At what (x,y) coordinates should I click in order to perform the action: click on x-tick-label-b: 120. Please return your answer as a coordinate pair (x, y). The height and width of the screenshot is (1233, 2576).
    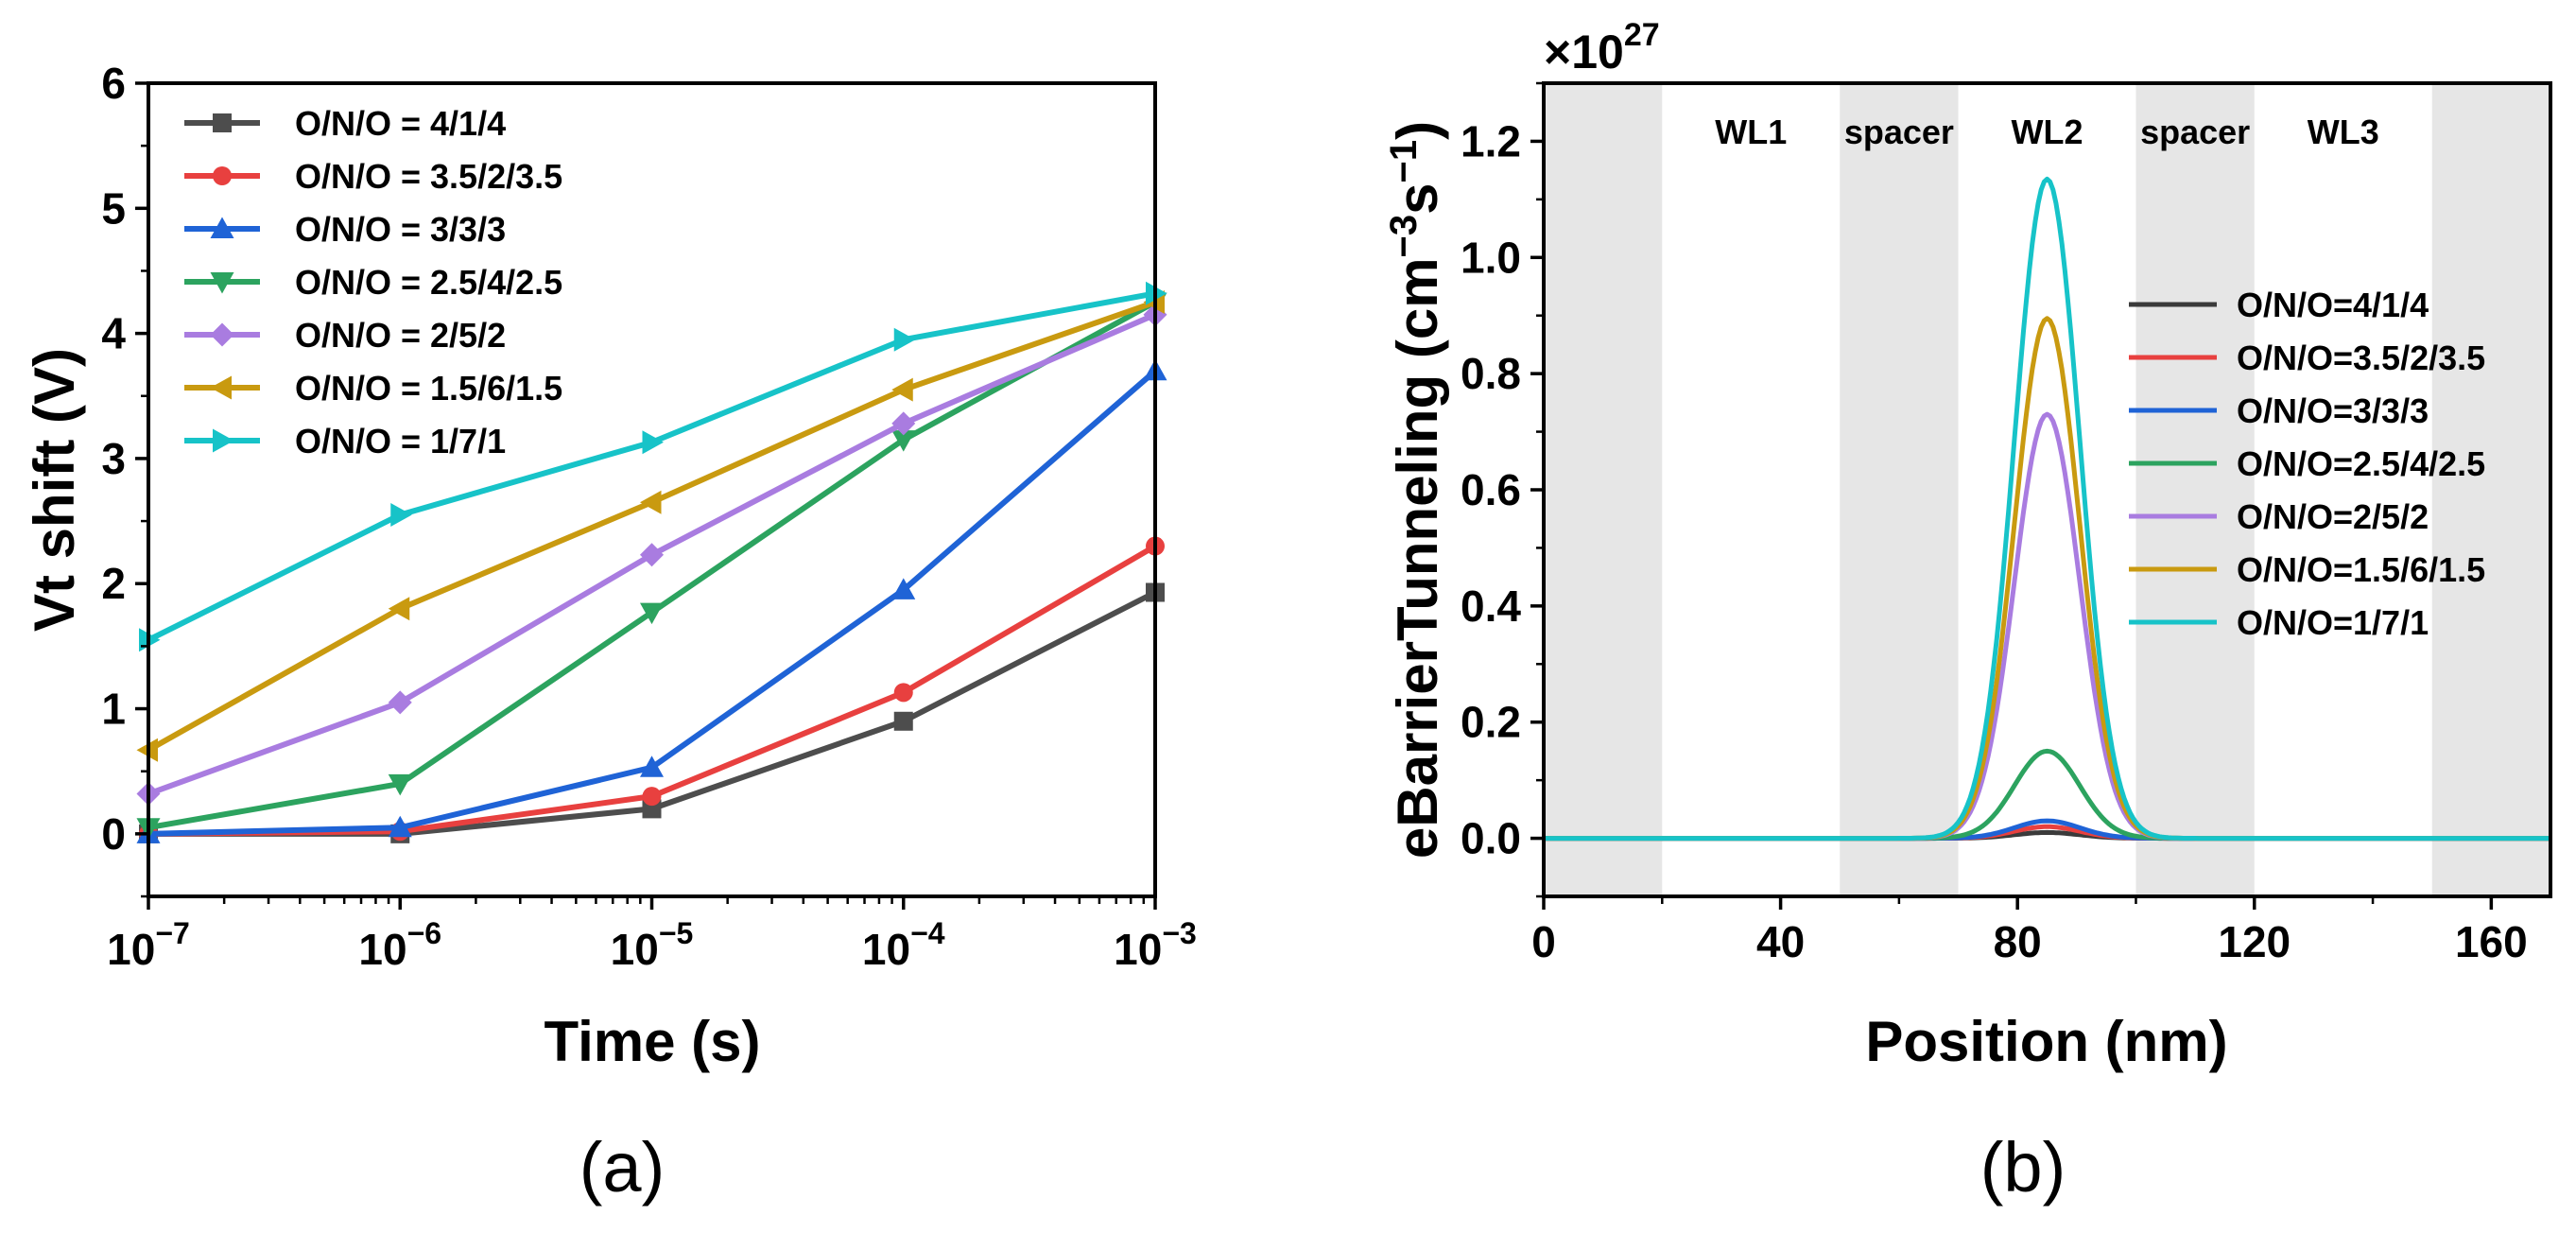
    Looking at the image, I should click on (2254, 941).